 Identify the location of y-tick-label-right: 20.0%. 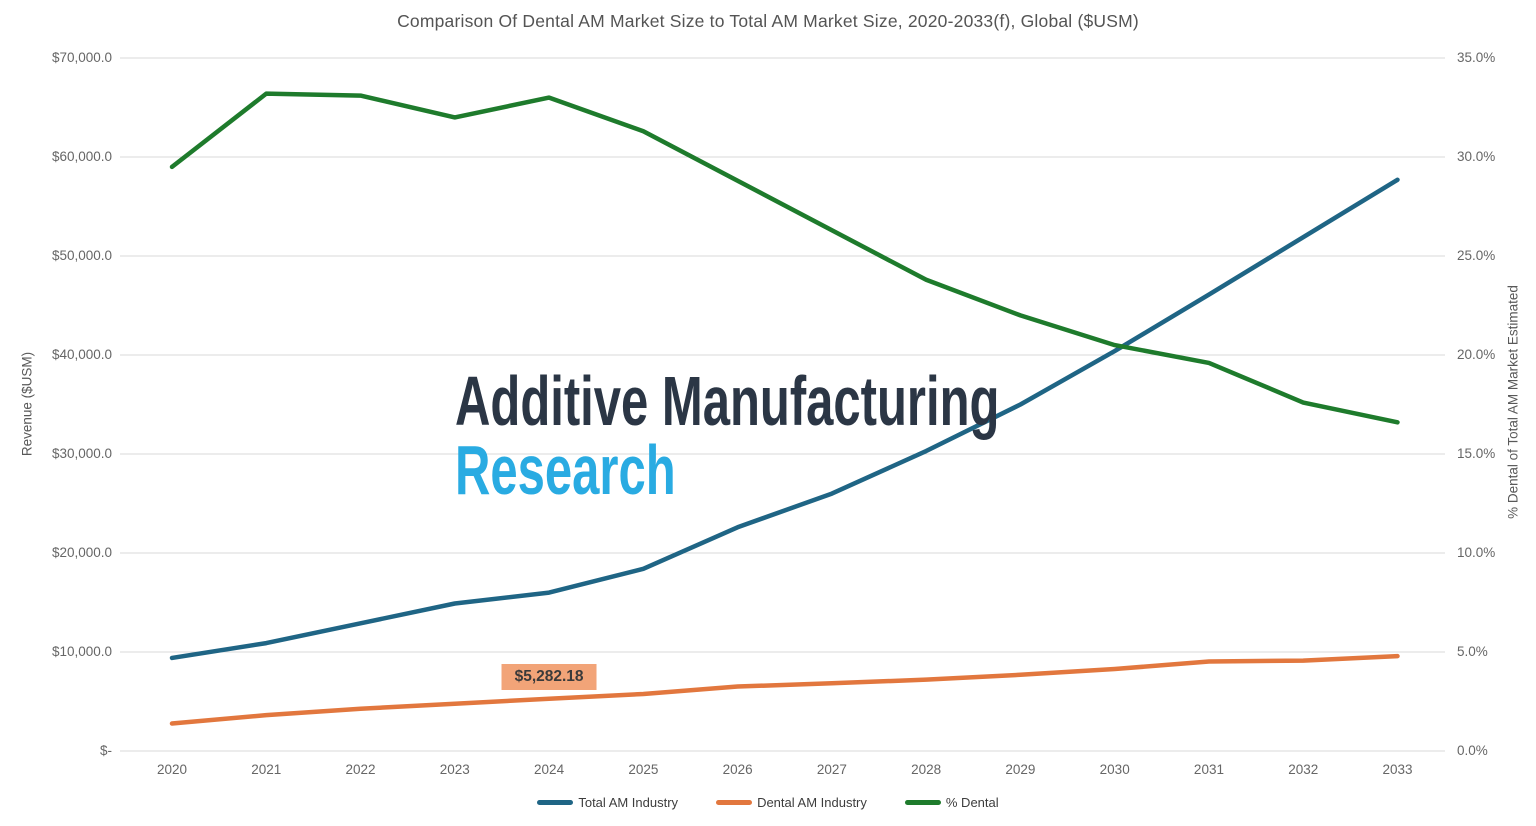
(1476, 354).